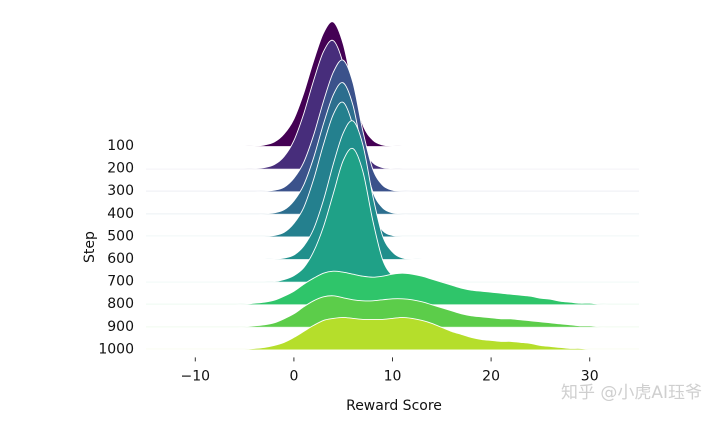  I want to click on y-tick-label: 500, so click(120, 236).